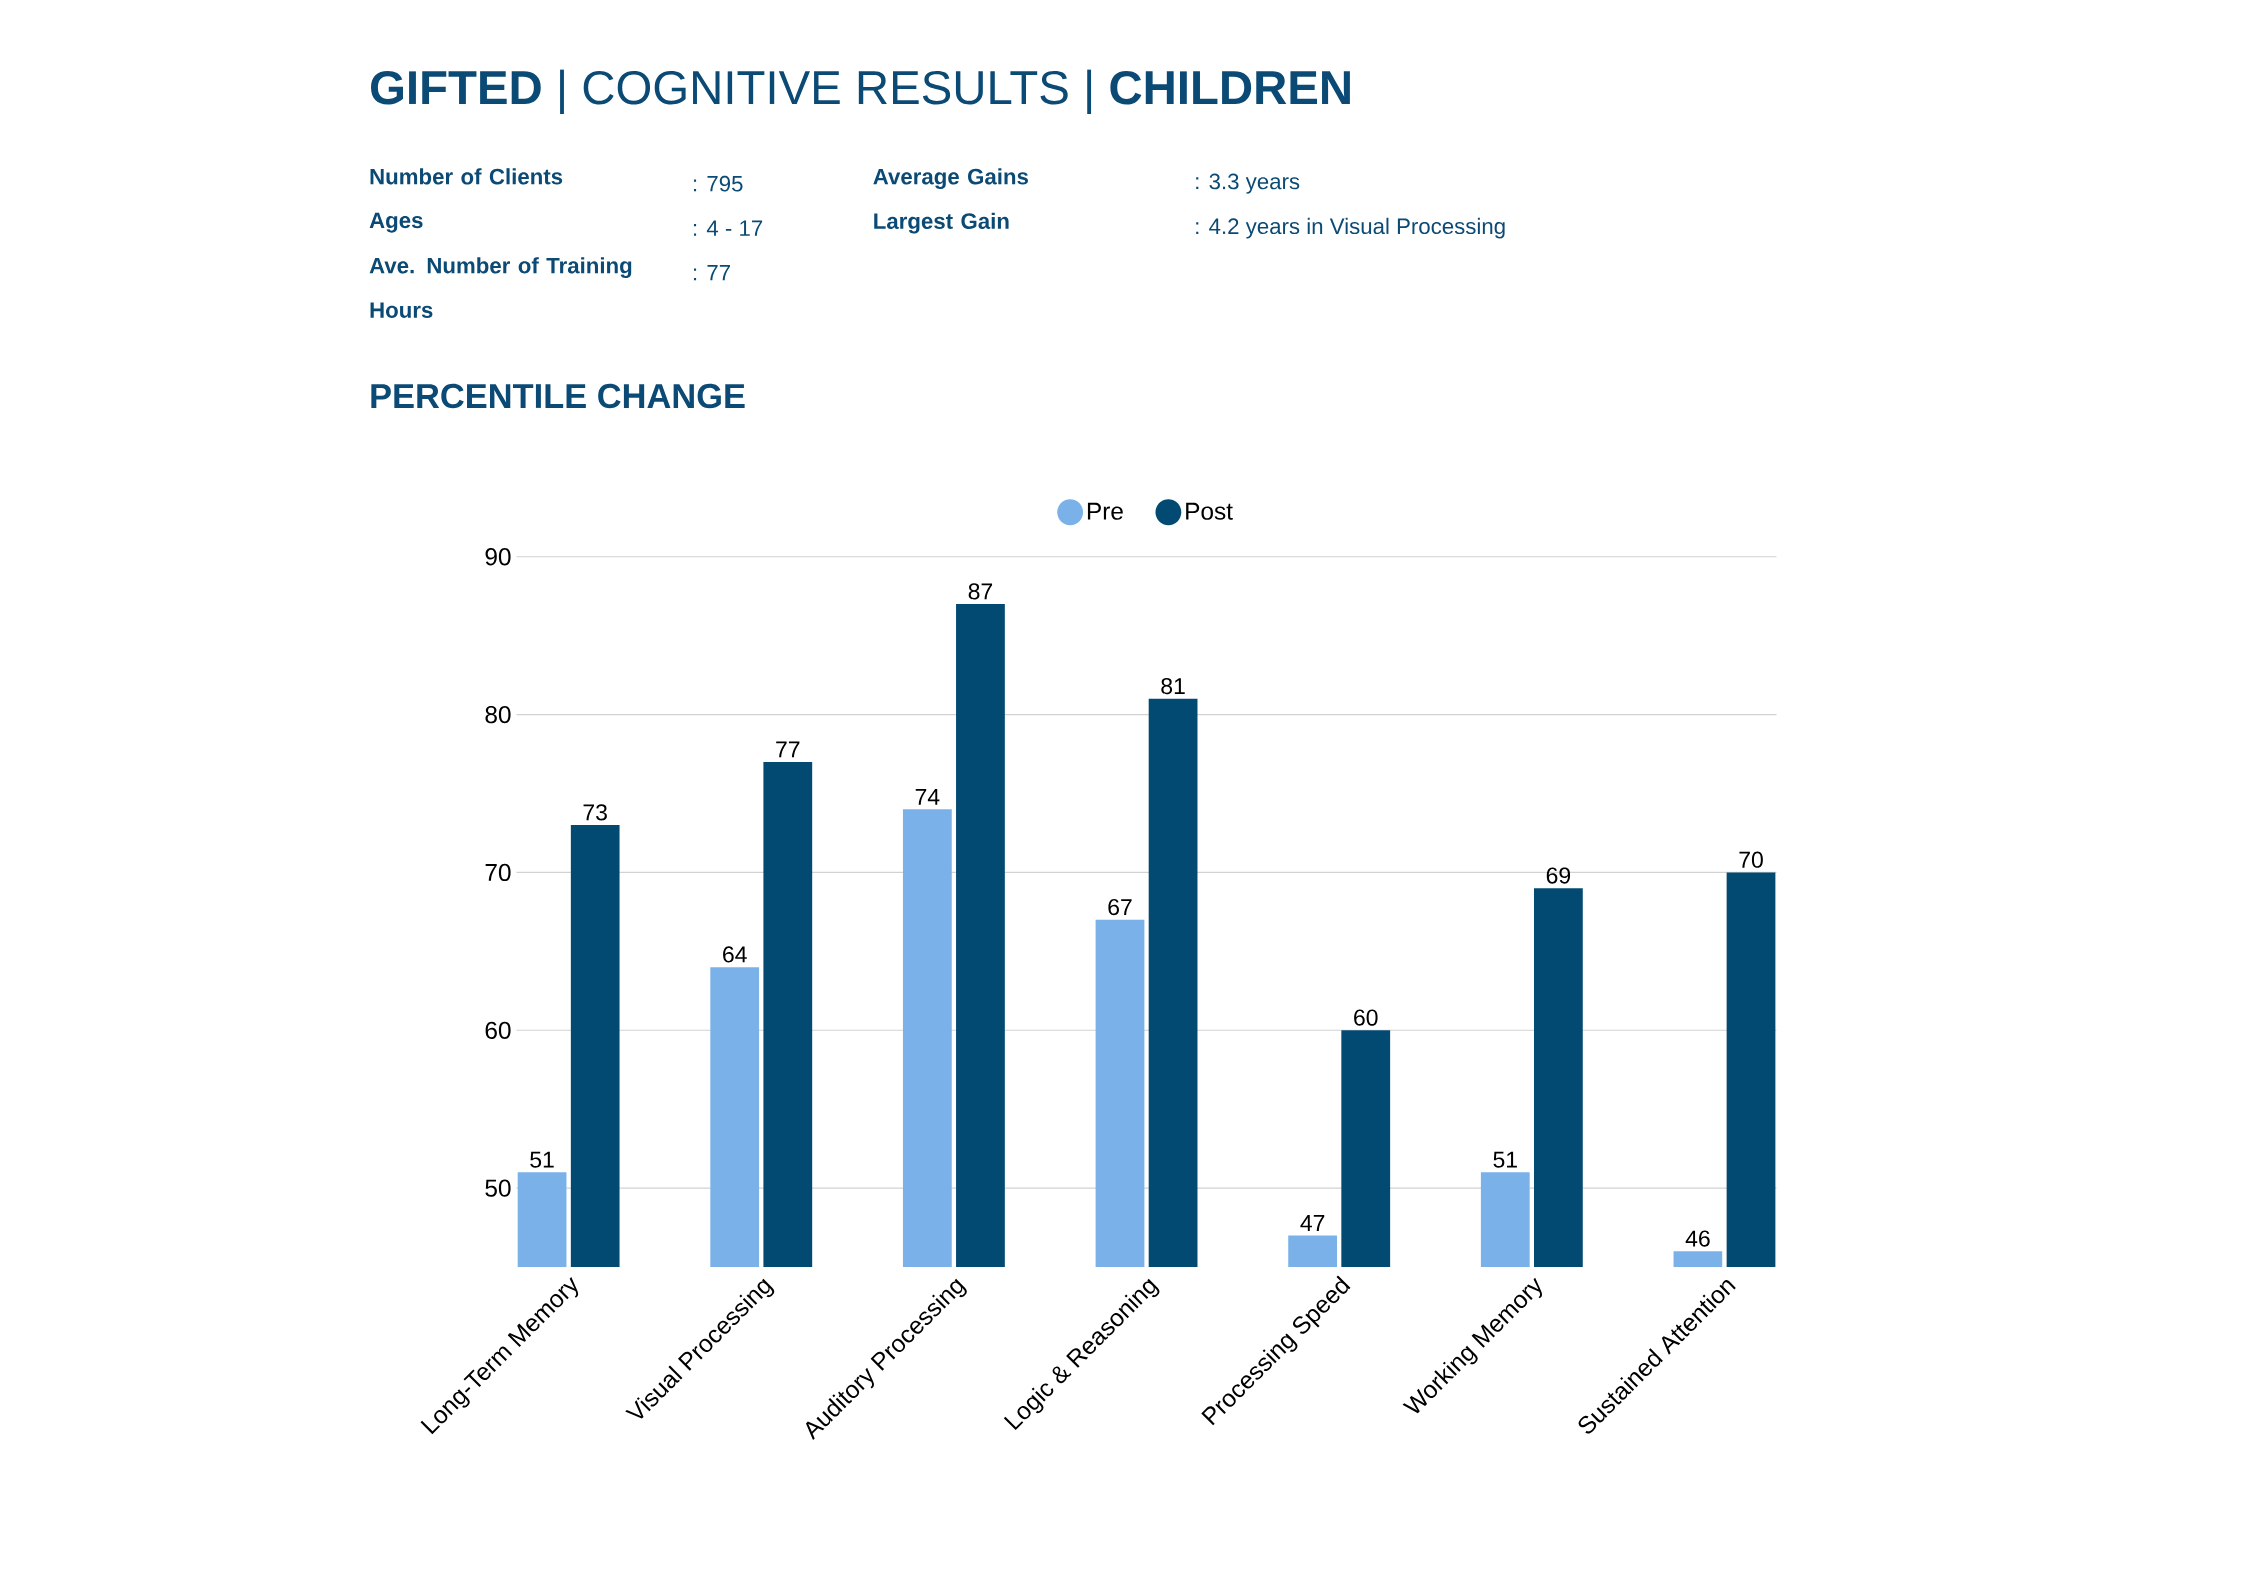 The image size is (2250, 1591). I want to click on legend-label: Post, so click(1209, 511).